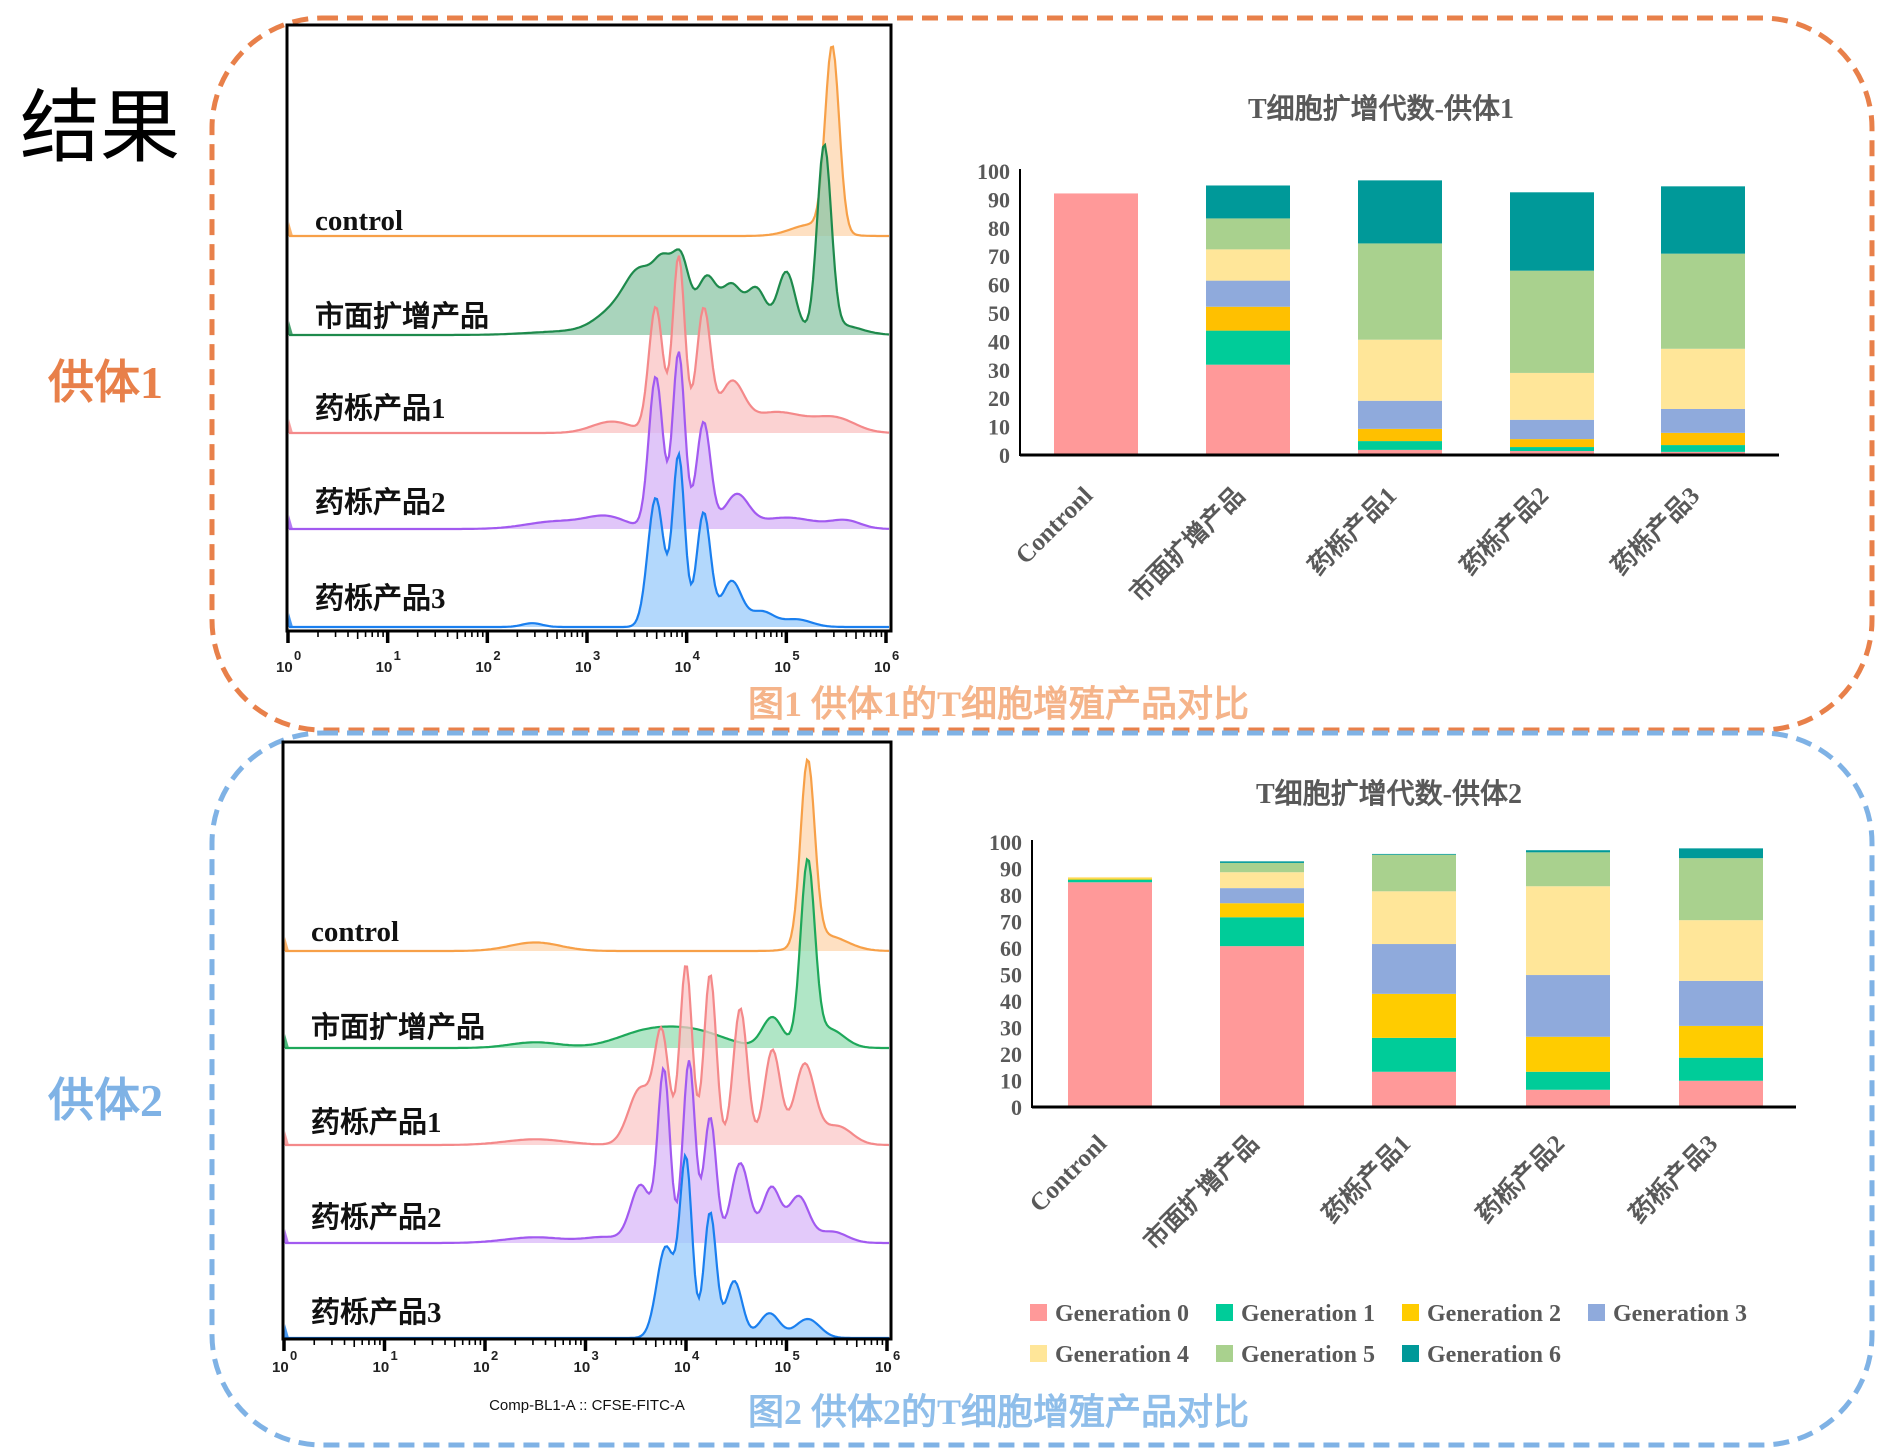 The width and height of the screenshot is (1878, 1450). I want to click on x-tick-label-exponent: 3, so click(595, 1355).